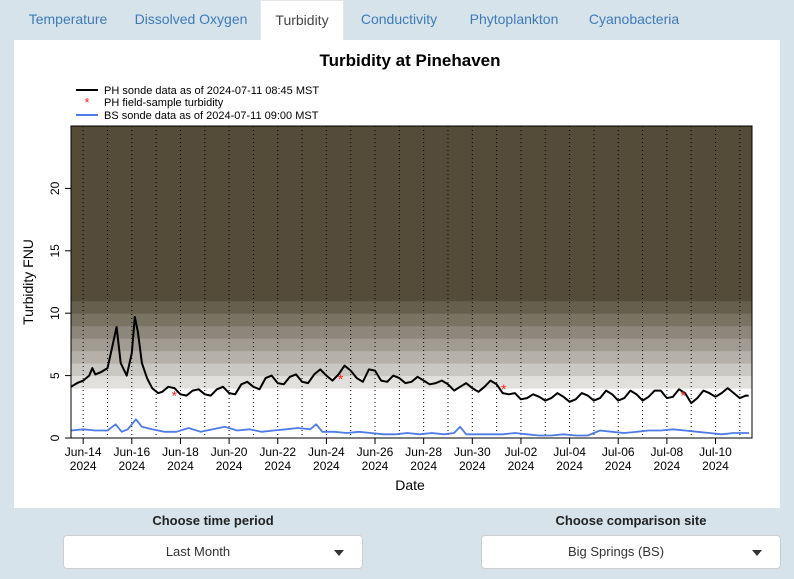  Describe the element at coordinates (83, 452) in the screenshot. I see `x-tick-label: Jun-14` at that location.